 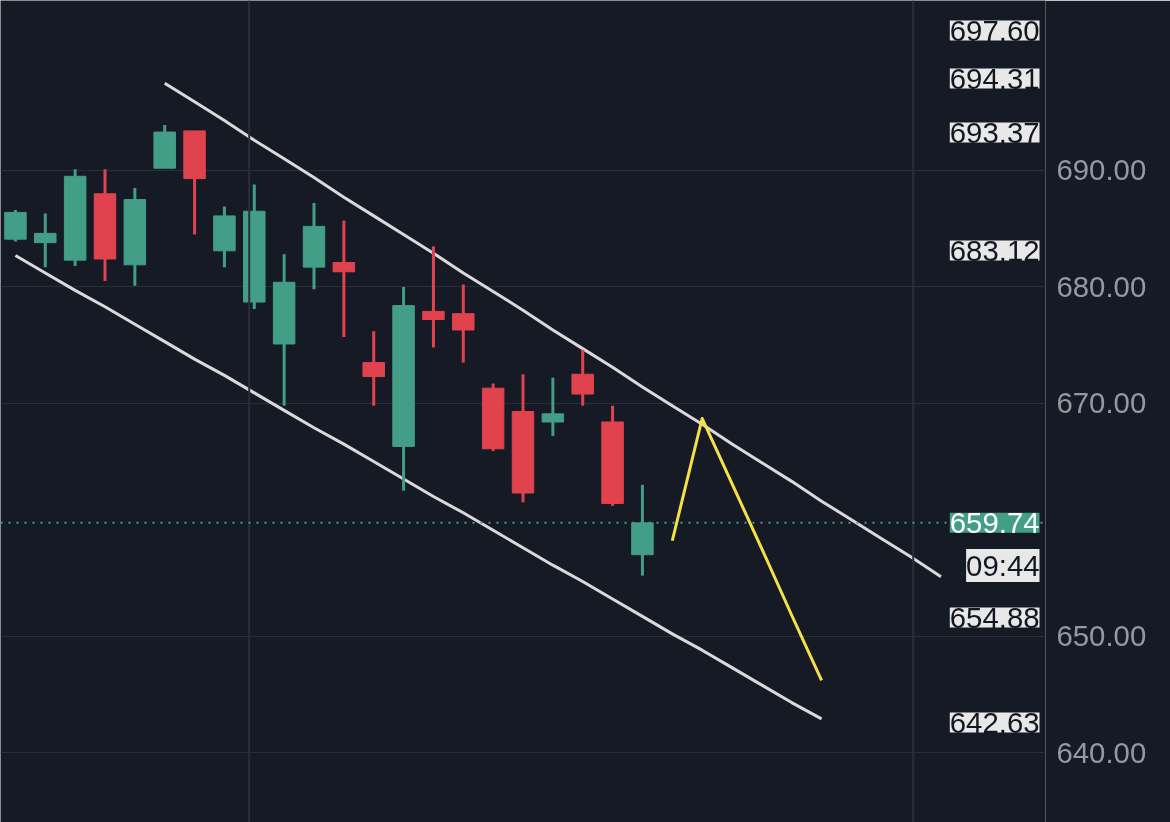 What do you see at coordinates (1101, 636) in the screenshot?
I see `y-tick-label: 650.00` at bounding box center [1101, 636].